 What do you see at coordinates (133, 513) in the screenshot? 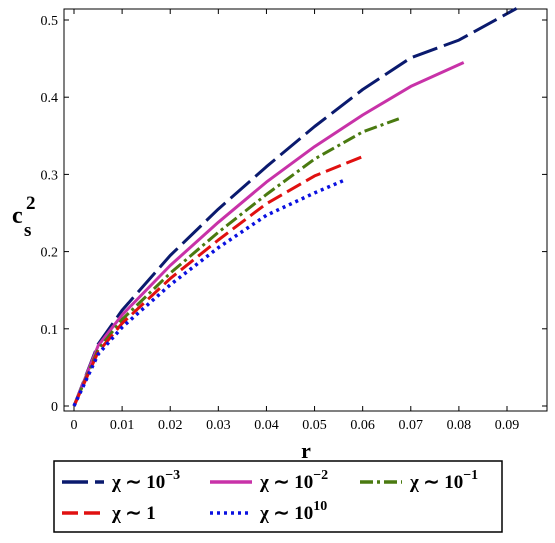
I see `legend-label-3: χ ∼ 1` at bounding box center [133, 513].